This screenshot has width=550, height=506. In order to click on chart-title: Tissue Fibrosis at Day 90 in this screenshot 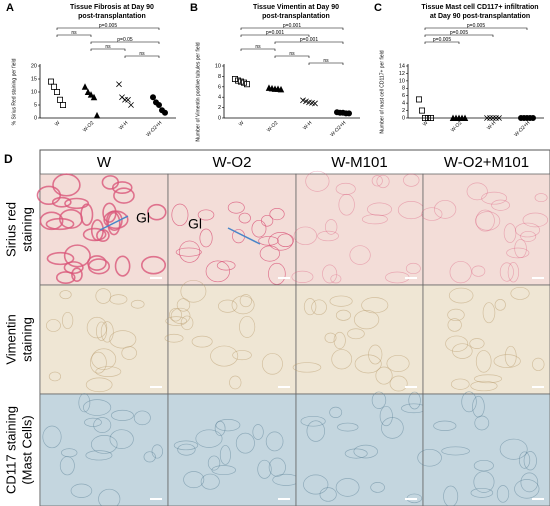, I will do `click(112, 7)`.